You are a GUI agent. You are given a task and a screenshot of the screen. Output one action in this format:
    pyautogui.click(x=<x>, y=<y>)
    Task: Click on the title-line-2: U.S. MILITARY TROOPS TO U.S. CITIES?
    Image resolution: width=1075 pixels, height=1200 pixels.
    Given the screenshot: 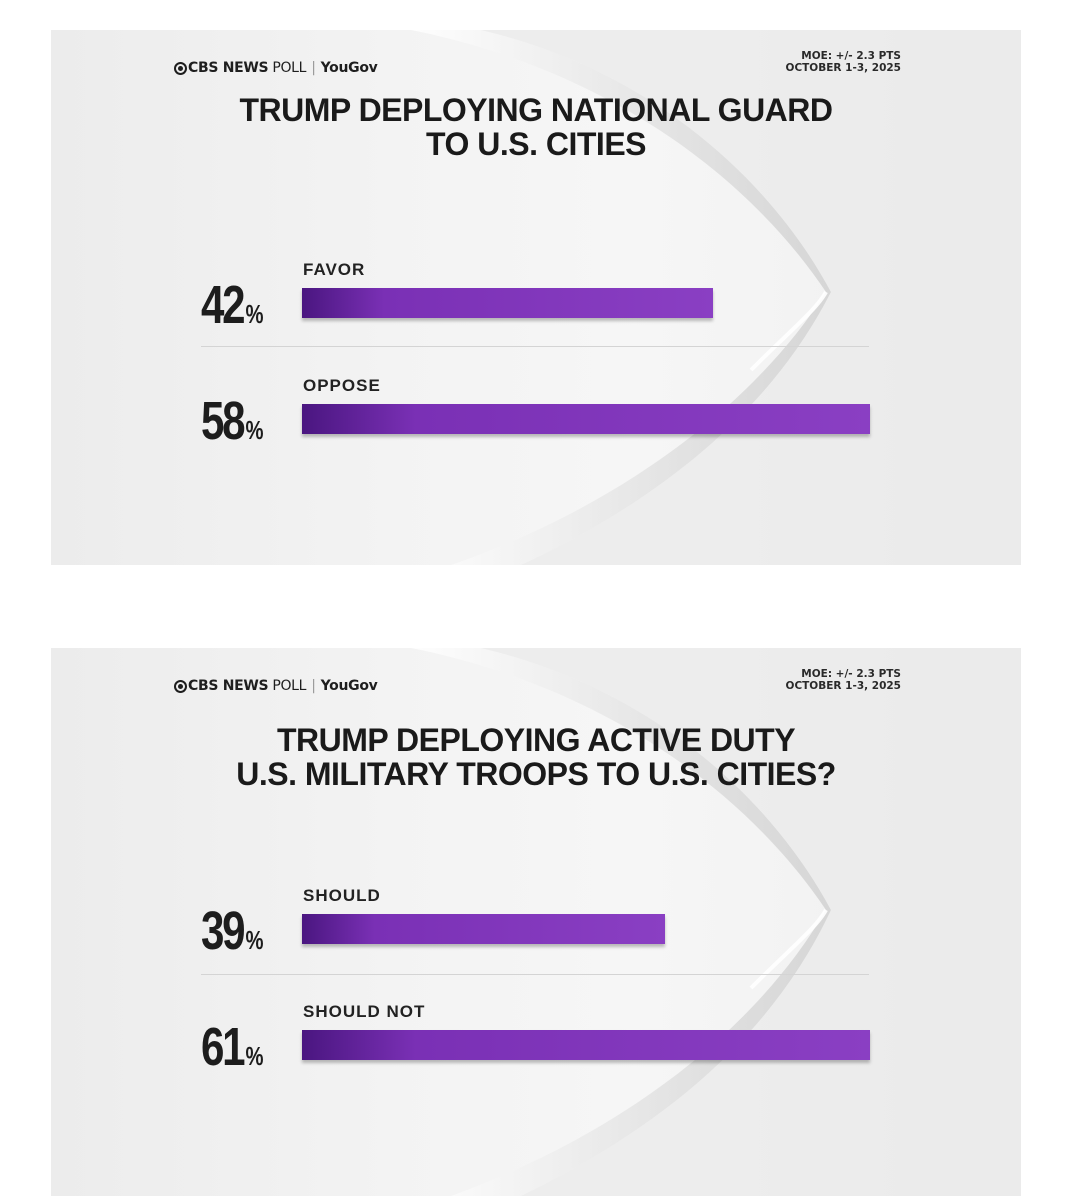 What is the action you would take?
    pyautogui.click(x=536, y=774)
    